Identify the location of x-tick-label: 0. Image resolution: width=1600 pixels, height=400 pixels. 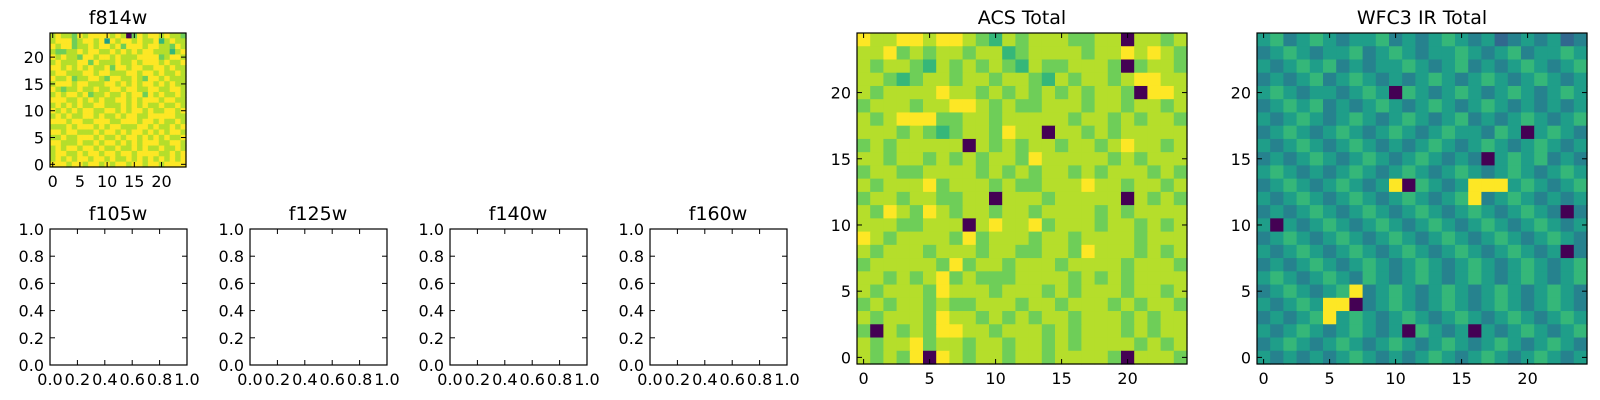
(864, 378).